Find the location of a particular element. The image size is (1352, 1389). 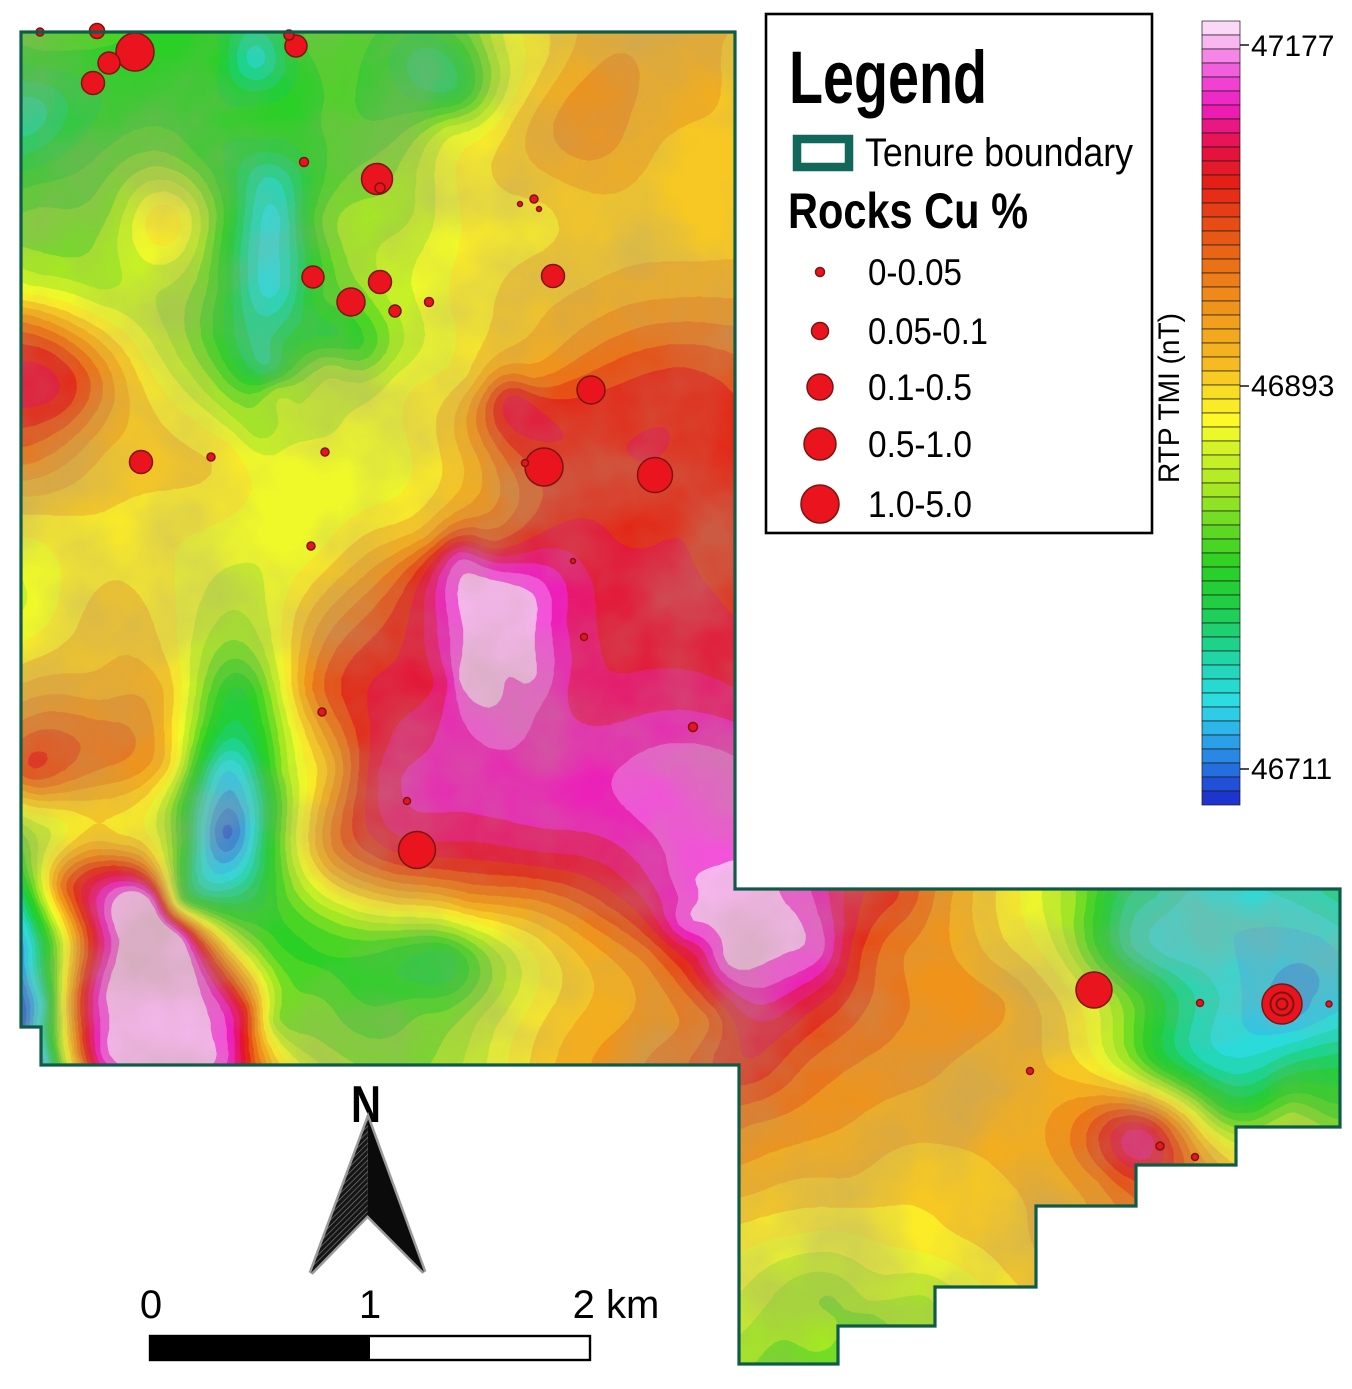

svg-text: 0-0.05 is located at coordinates (915, 272).